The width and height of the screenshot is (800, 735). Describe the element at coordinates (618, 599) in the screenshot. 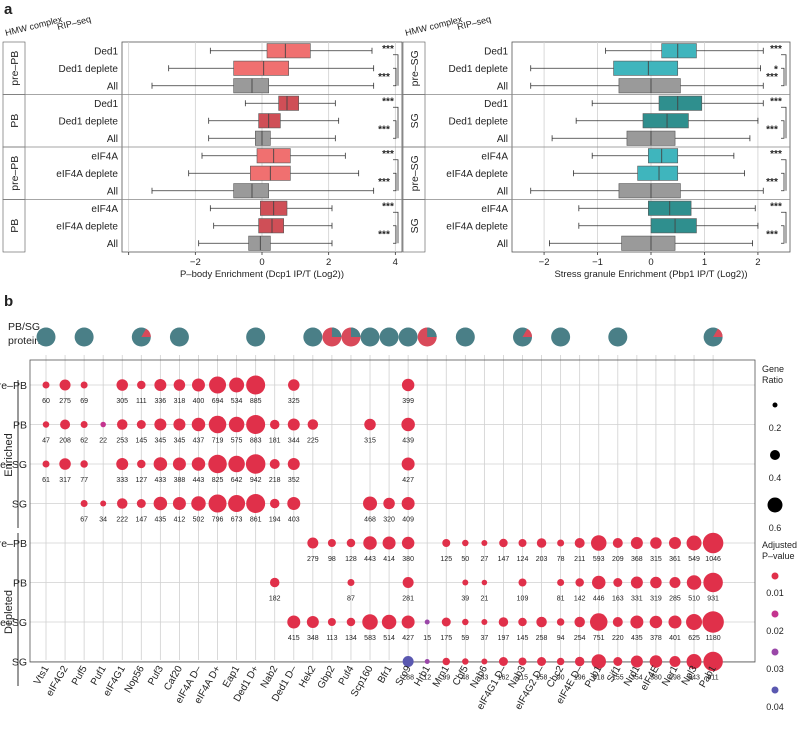

I see `dot-count-label: 163` at that location.